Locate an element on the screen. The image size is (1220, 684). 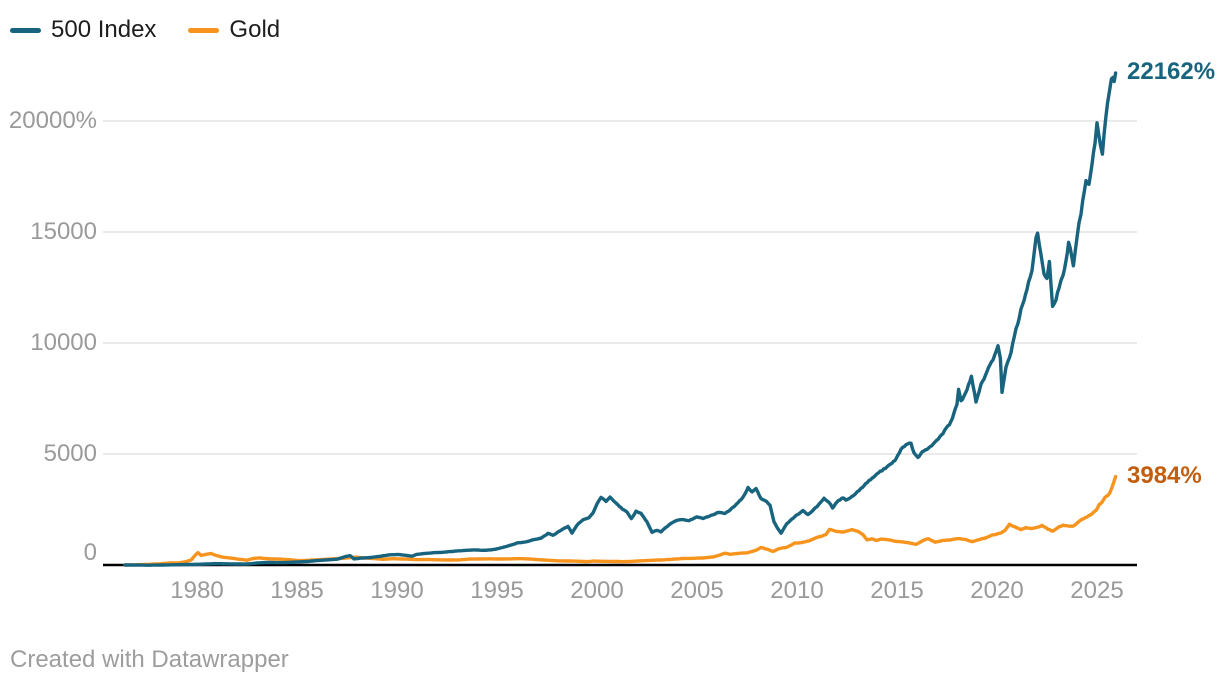
series-line-gold is located at coordinates (620, 520).